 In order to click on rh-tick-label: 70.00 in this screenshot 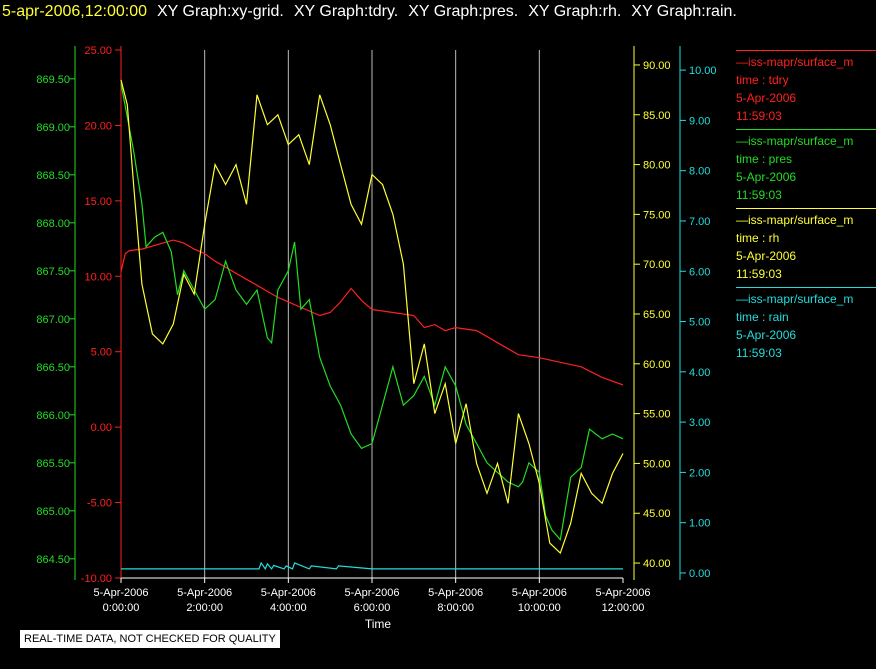, I will do `click(657, 265)`.